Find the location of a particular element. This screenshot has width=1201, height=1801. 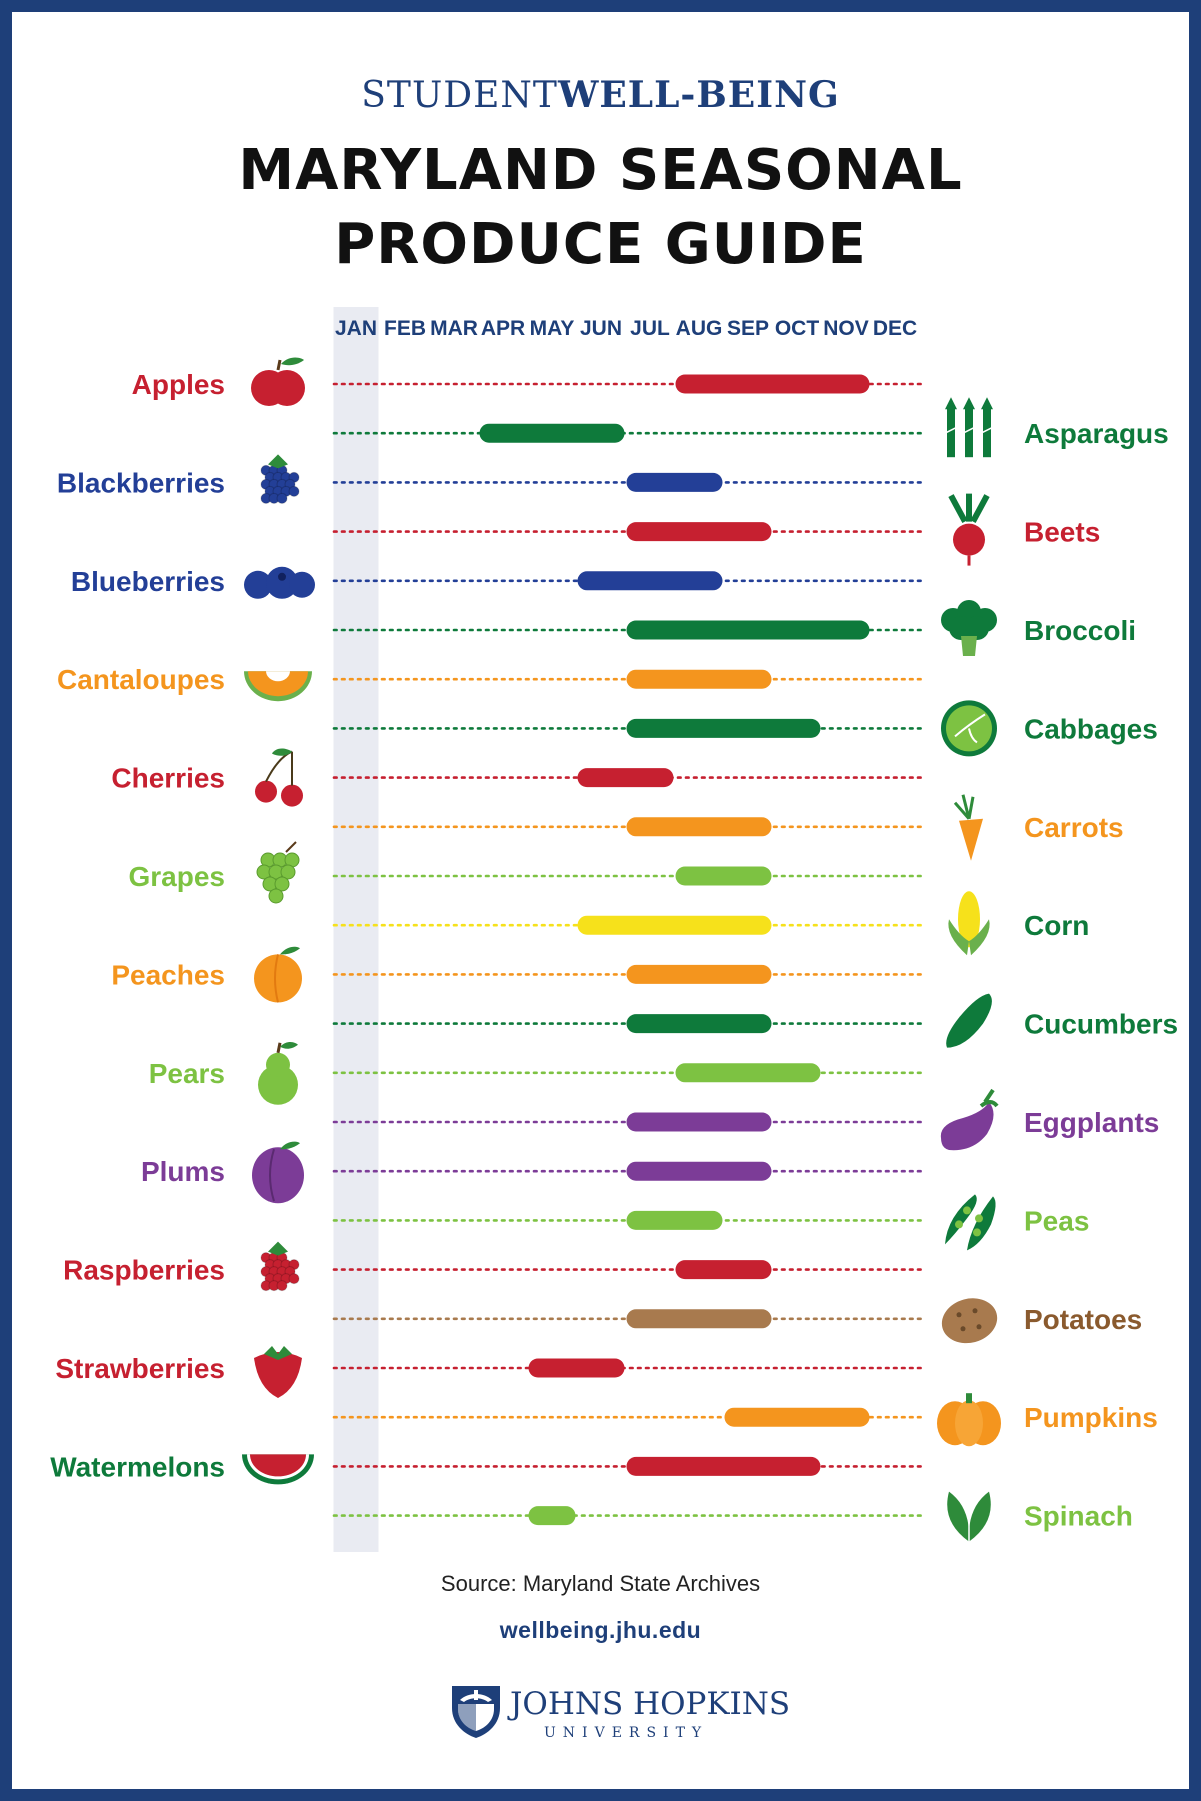

produce-label-raspberries: Raspberries is located at coordinates (144, 1270).